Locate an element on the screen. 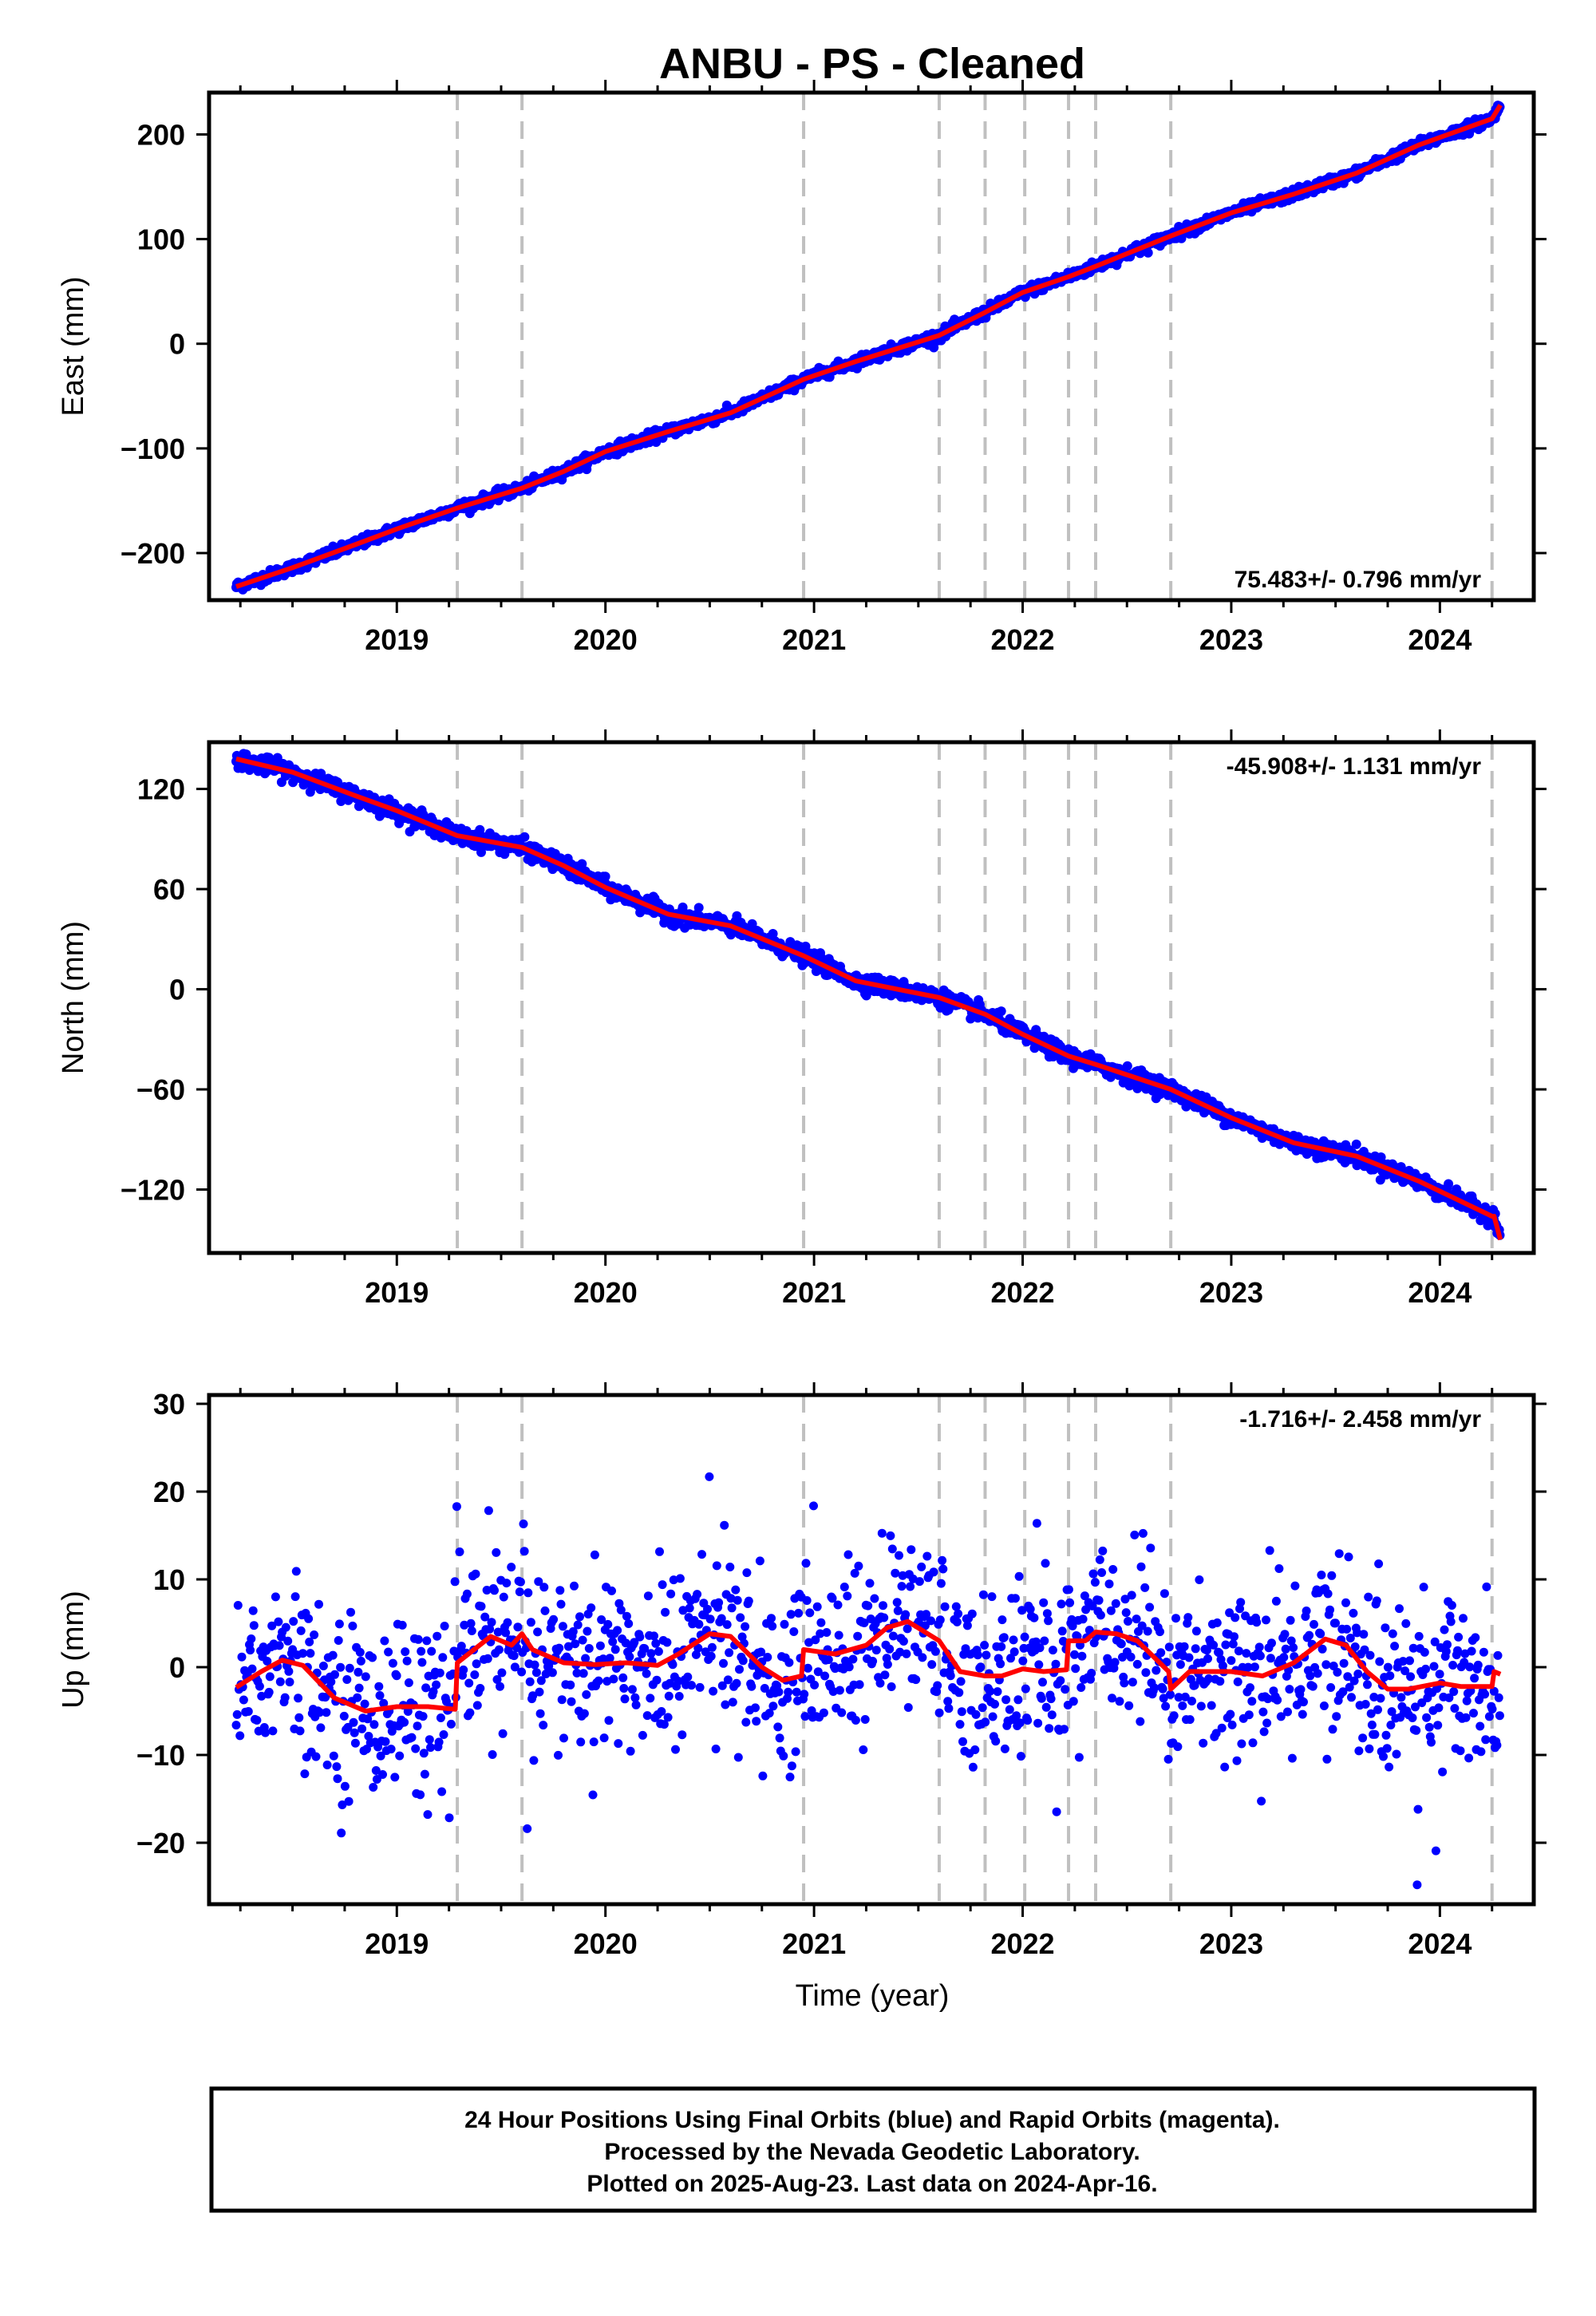  y-tick-label: −60 is located at coordinates (160, 1089).